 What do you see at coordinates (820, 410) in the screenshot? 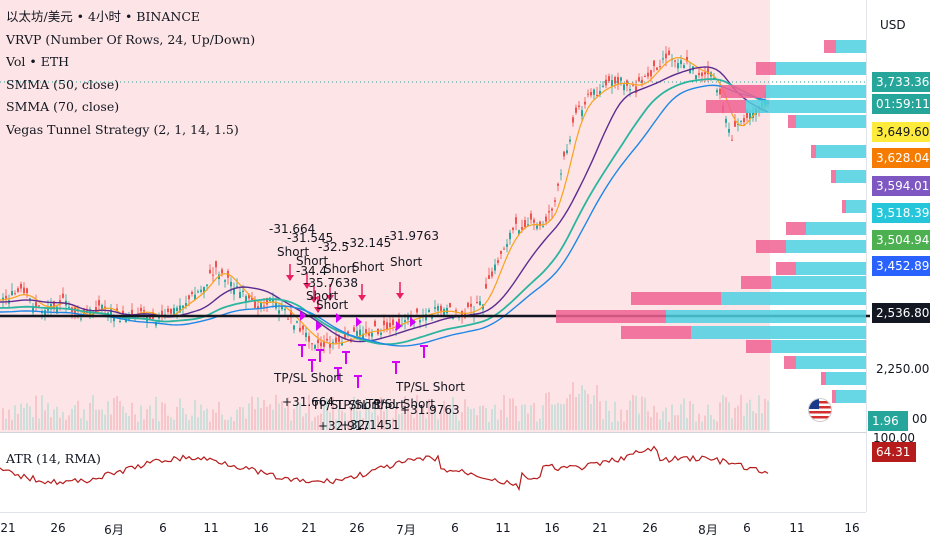
I see `us-flag-icon` at bounding box center [820, 410].